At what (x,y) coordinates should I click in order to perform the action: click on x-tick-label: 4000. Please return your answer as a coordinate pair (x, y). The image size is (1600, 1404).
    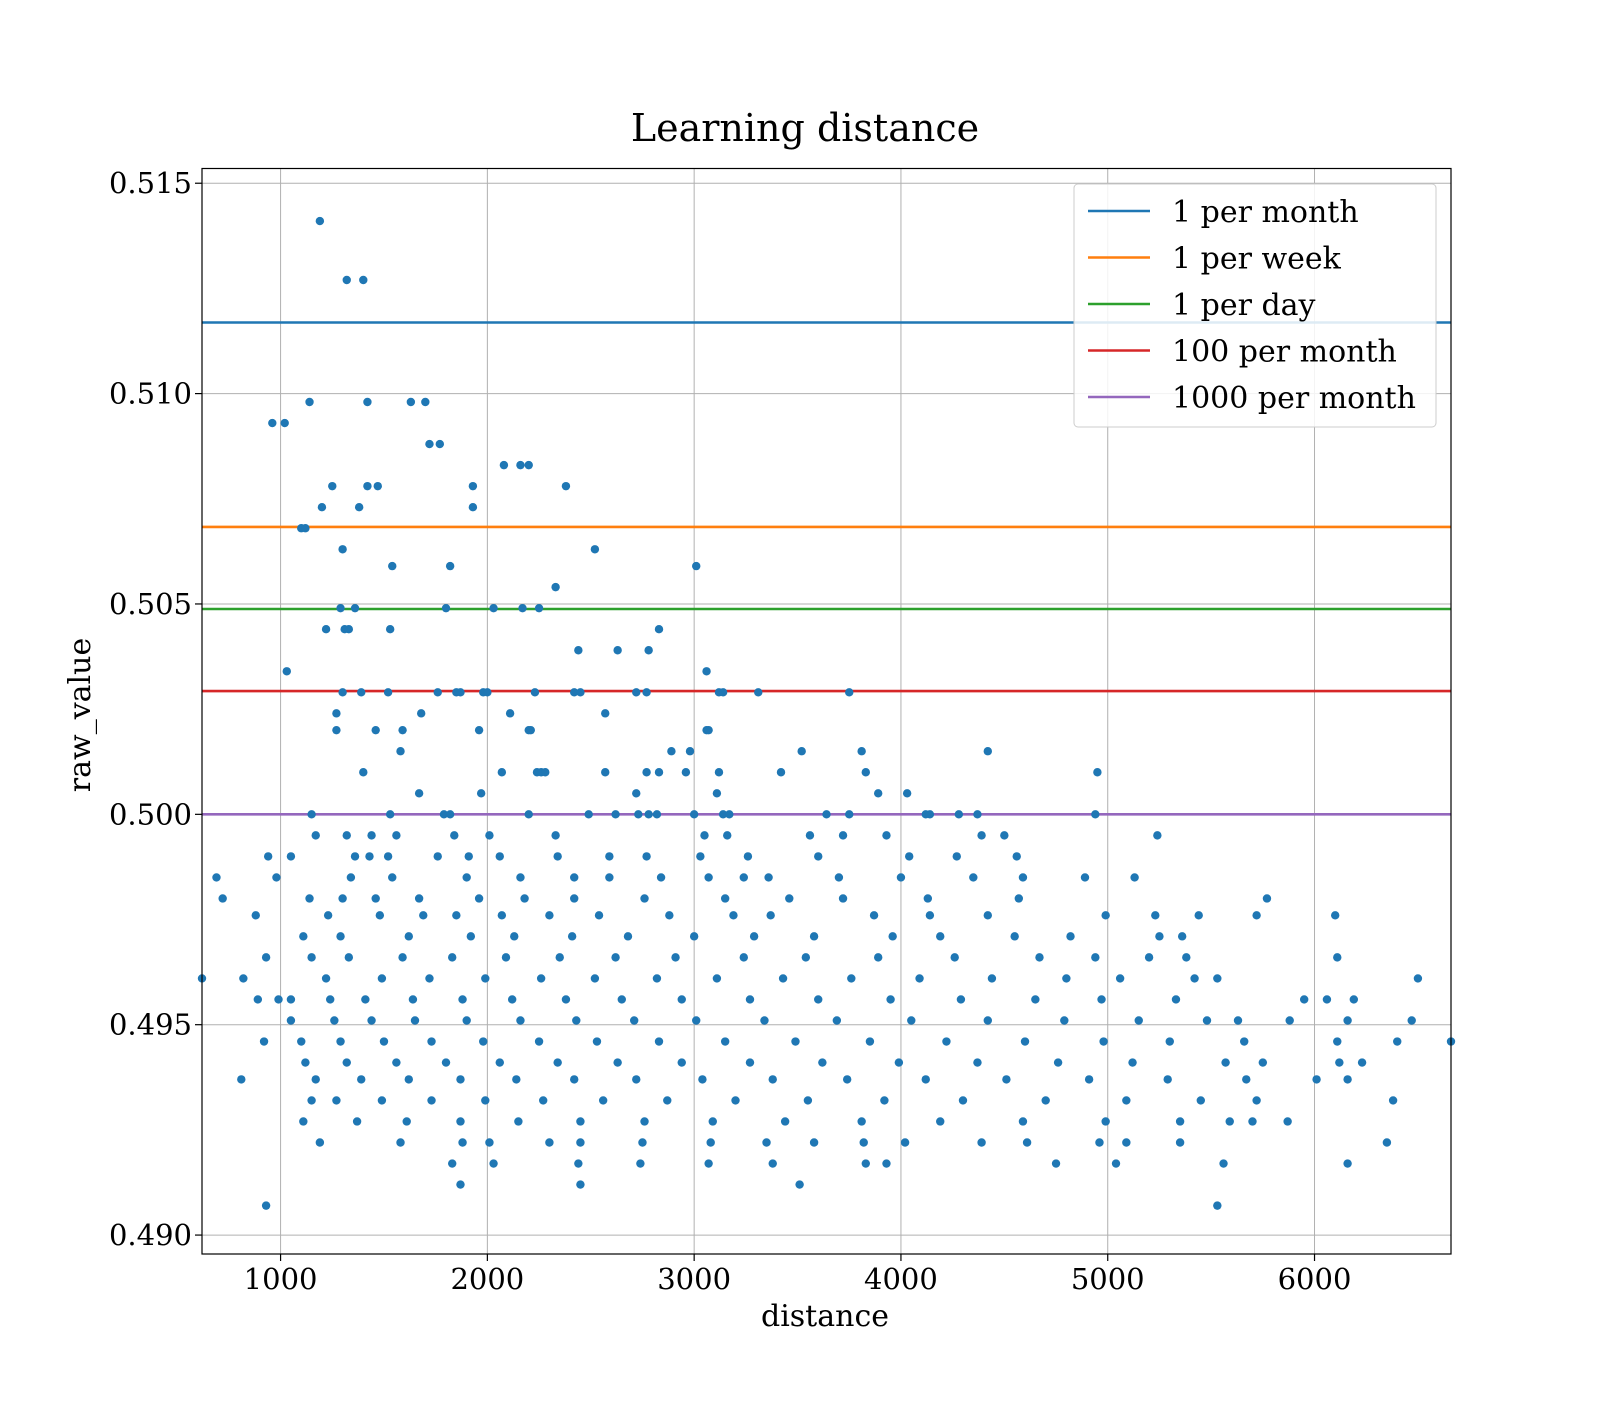
    Looking at the image, I should click on (901, 1279).